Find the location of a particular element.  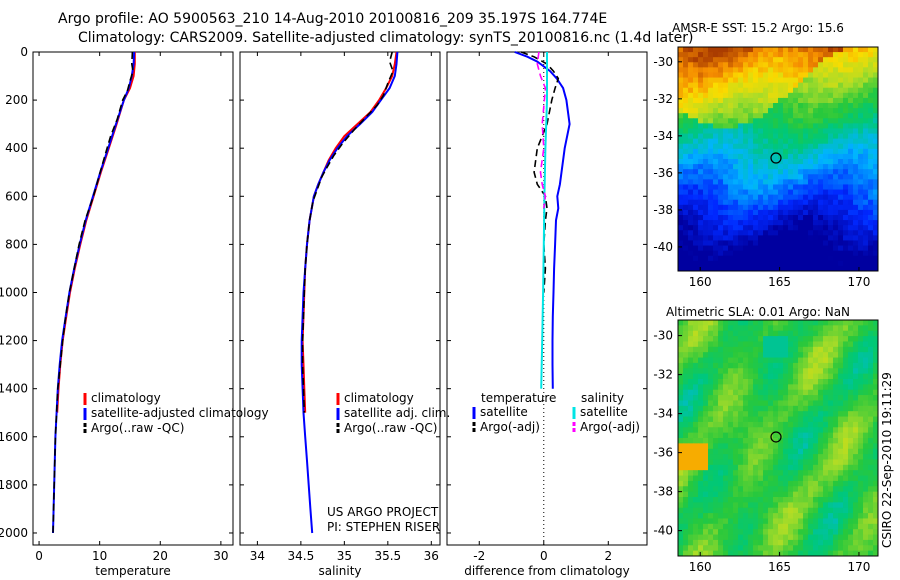

x-tick-label: 34.5 is located at coordinates (301, 556).